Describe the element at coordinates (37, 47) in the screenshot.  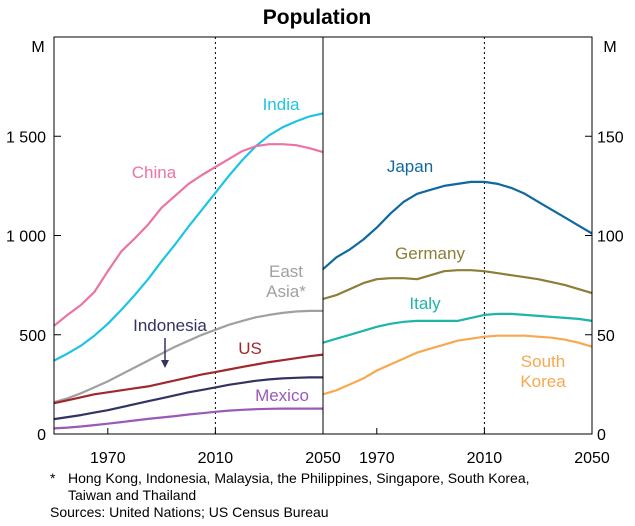
I see `left-unit-label: M` at that location.